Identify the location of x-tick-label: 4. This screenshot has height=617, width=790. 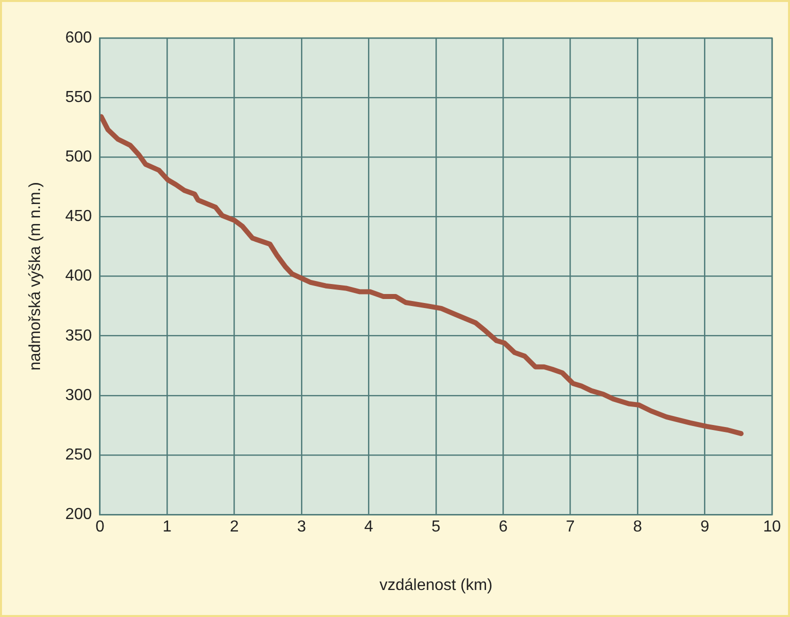
(369, 527).